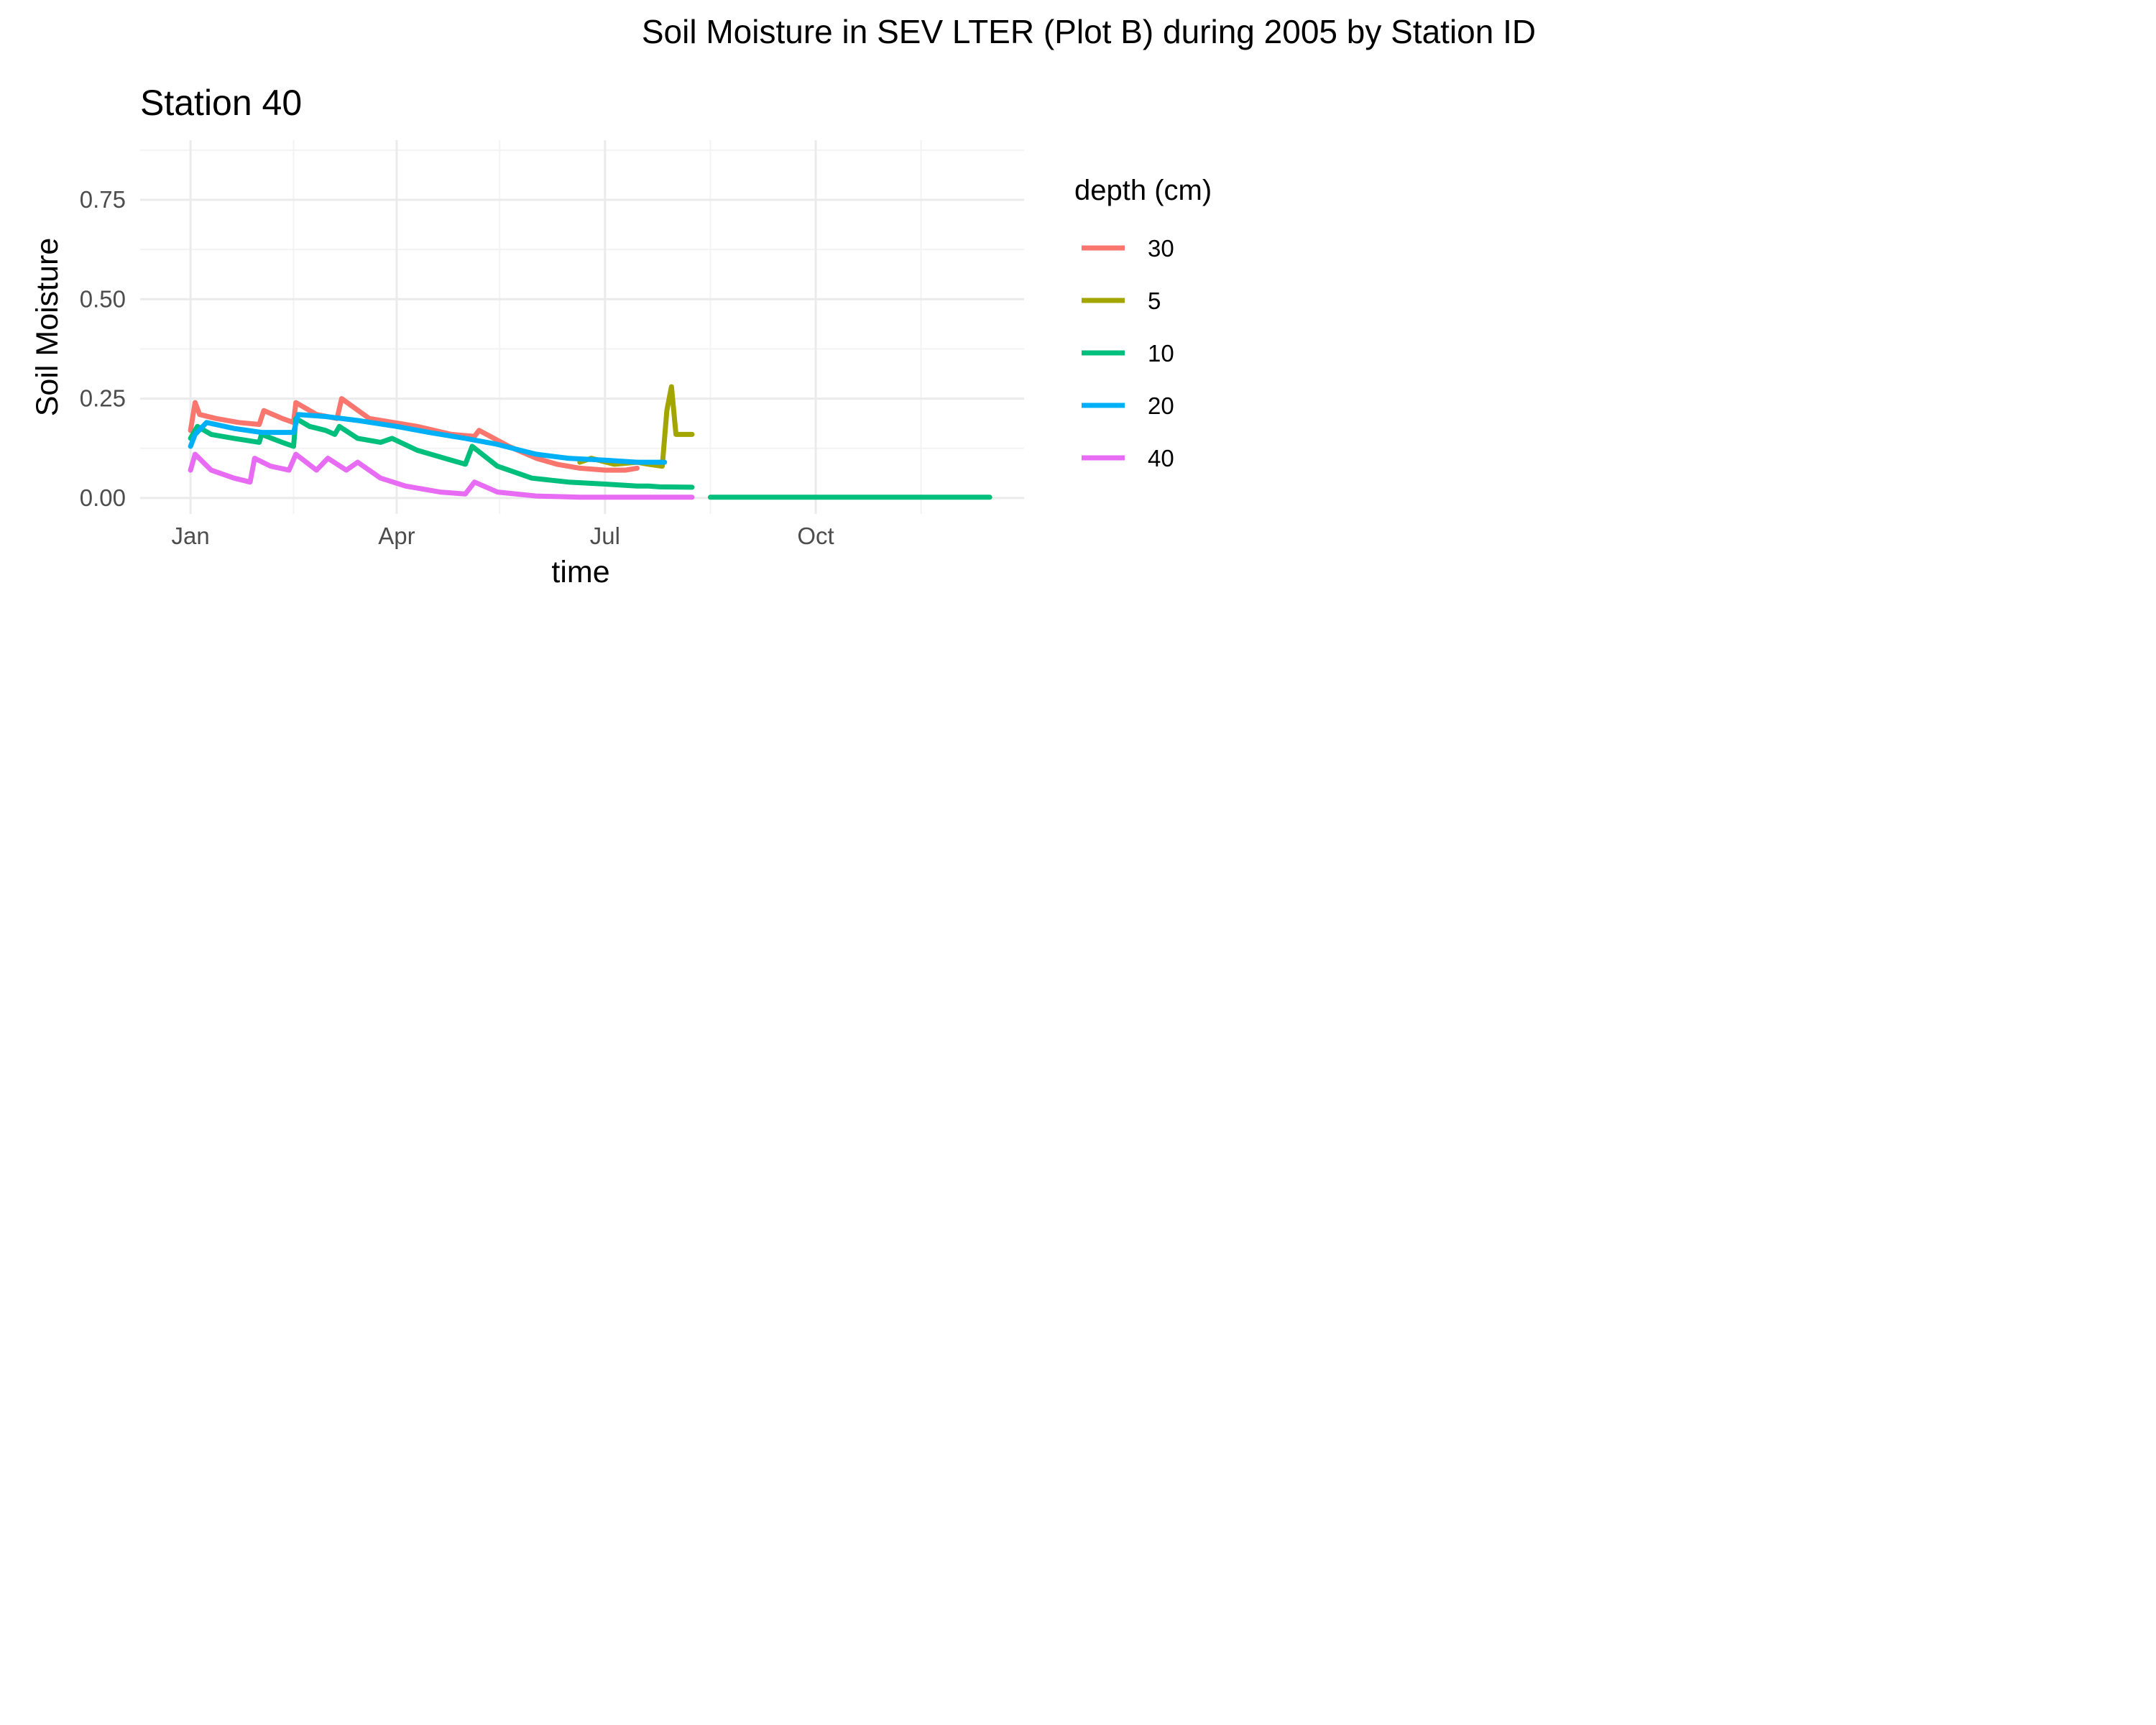  I want to click on x-axis-tick-labels: Jan Apr Jul Oct, so click(502, 536).